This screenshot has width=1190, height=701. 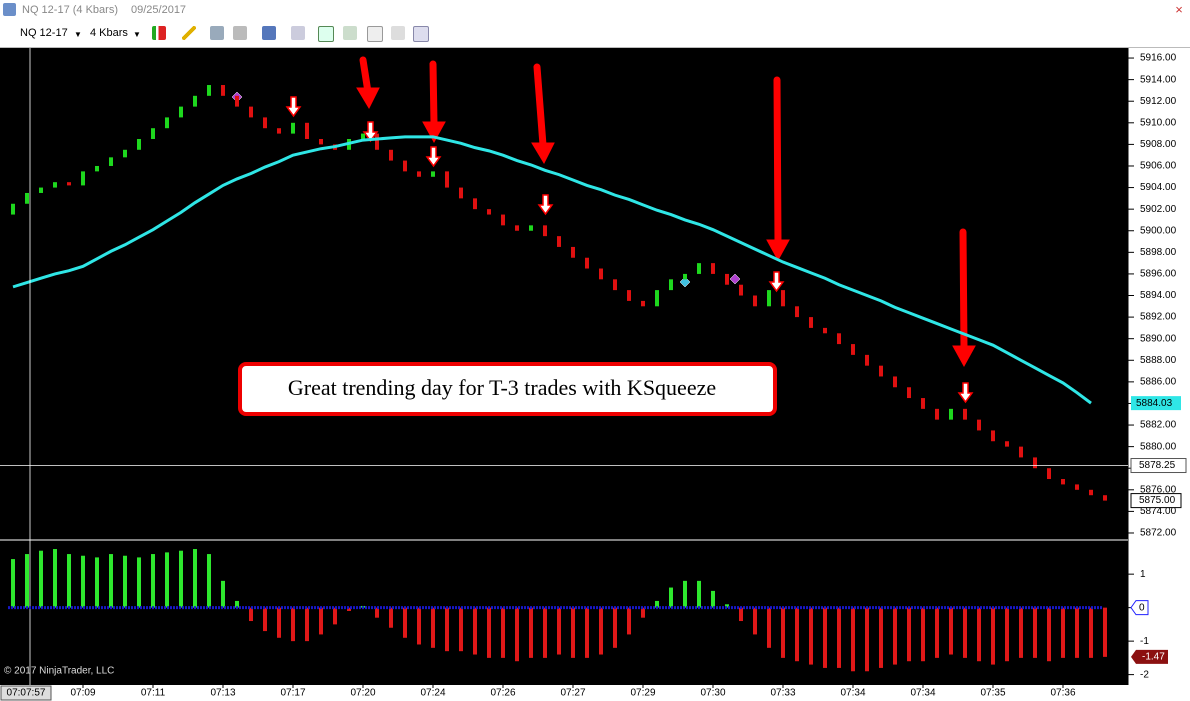 I want to click on ma-value-label: 5884.03, so click(x=1154, y=403).